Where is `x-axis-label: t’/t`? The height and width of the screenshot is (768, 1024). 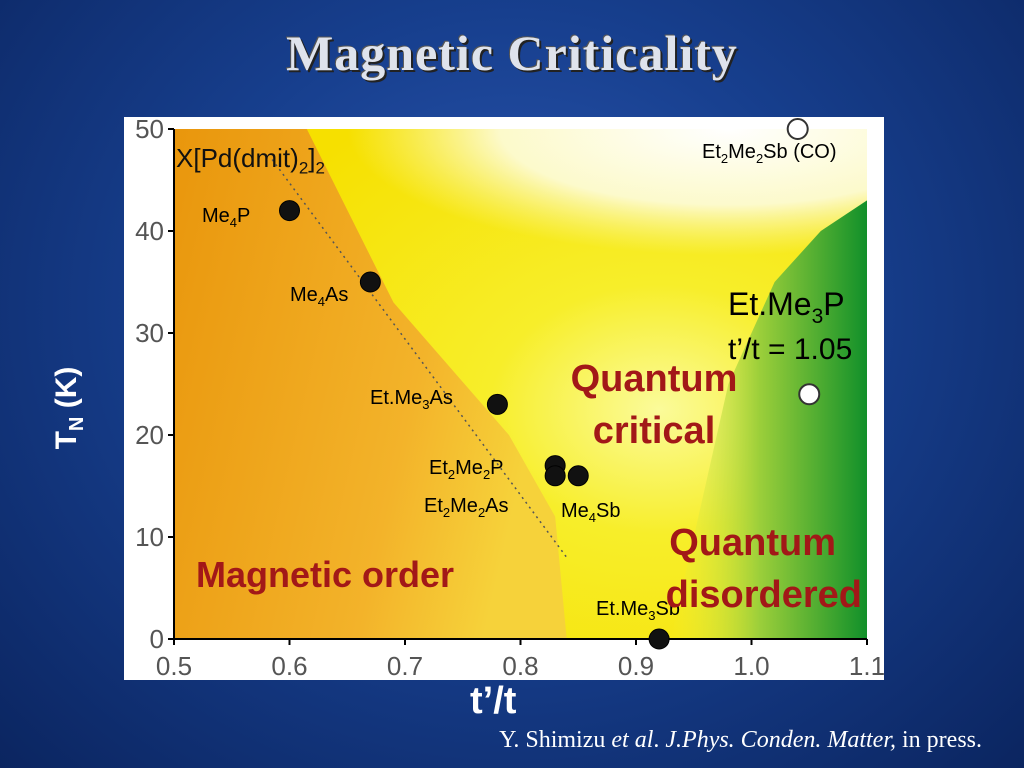
x-axis-label: t’/t is located at coordinates (493, 701).